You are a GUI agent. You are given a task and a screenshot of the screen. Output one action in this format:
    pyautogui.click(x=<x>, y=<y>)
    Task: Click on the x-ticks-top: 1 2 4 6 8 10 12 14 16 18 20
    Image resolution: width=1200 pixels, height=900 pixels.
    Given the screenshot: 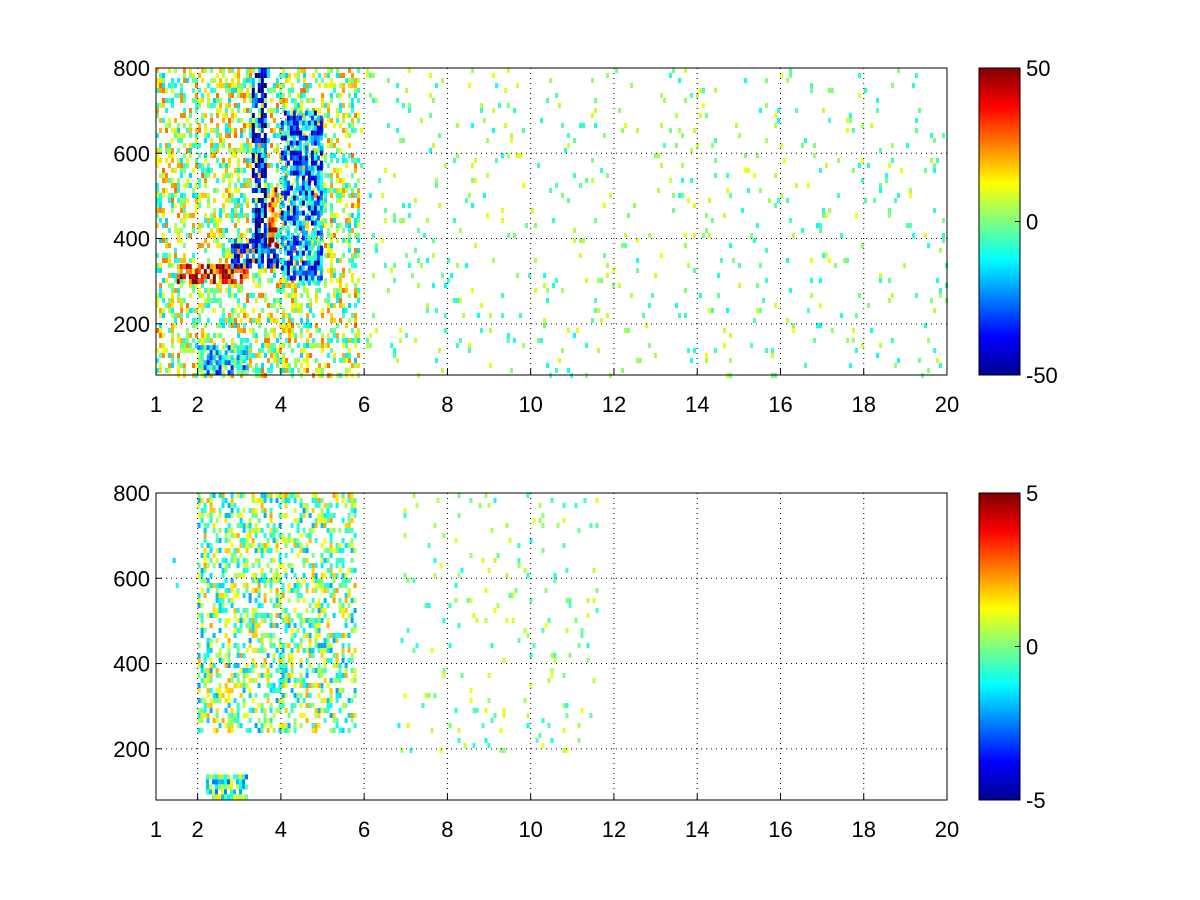 What is the action you would take?
    pyautogui.click(x=554, y=393)
    